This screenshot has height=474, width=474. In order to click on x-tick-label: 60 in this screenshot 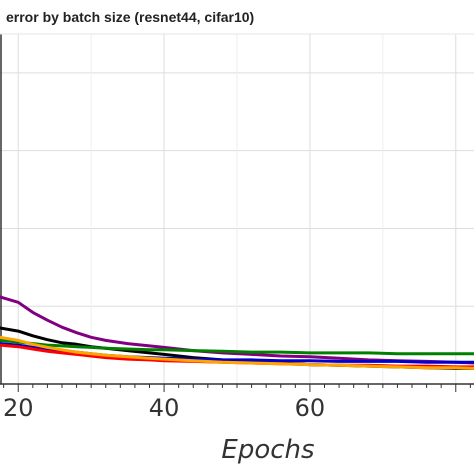, I will do `click(310, 408)`.